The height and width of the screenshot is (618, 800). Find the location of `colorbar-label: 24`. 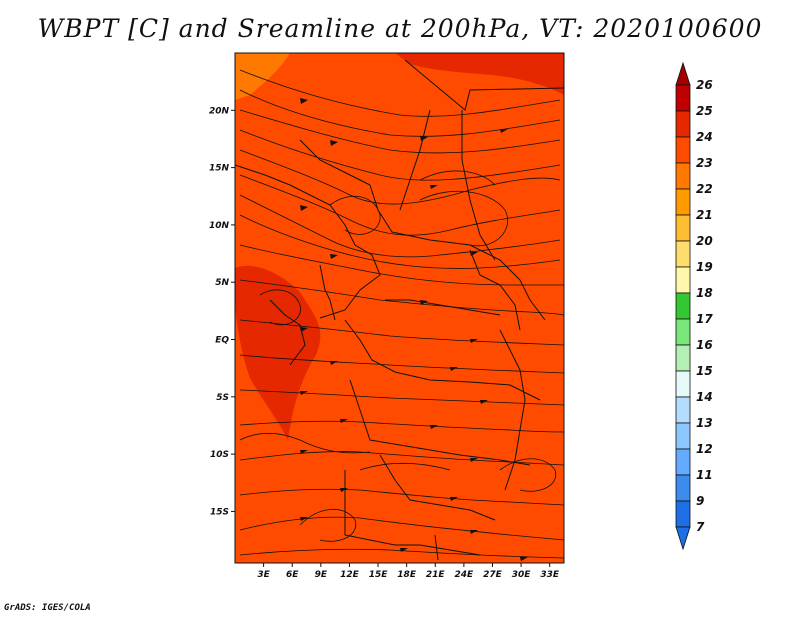

colorbar-label: 24 is located at coordinates (704, 137).